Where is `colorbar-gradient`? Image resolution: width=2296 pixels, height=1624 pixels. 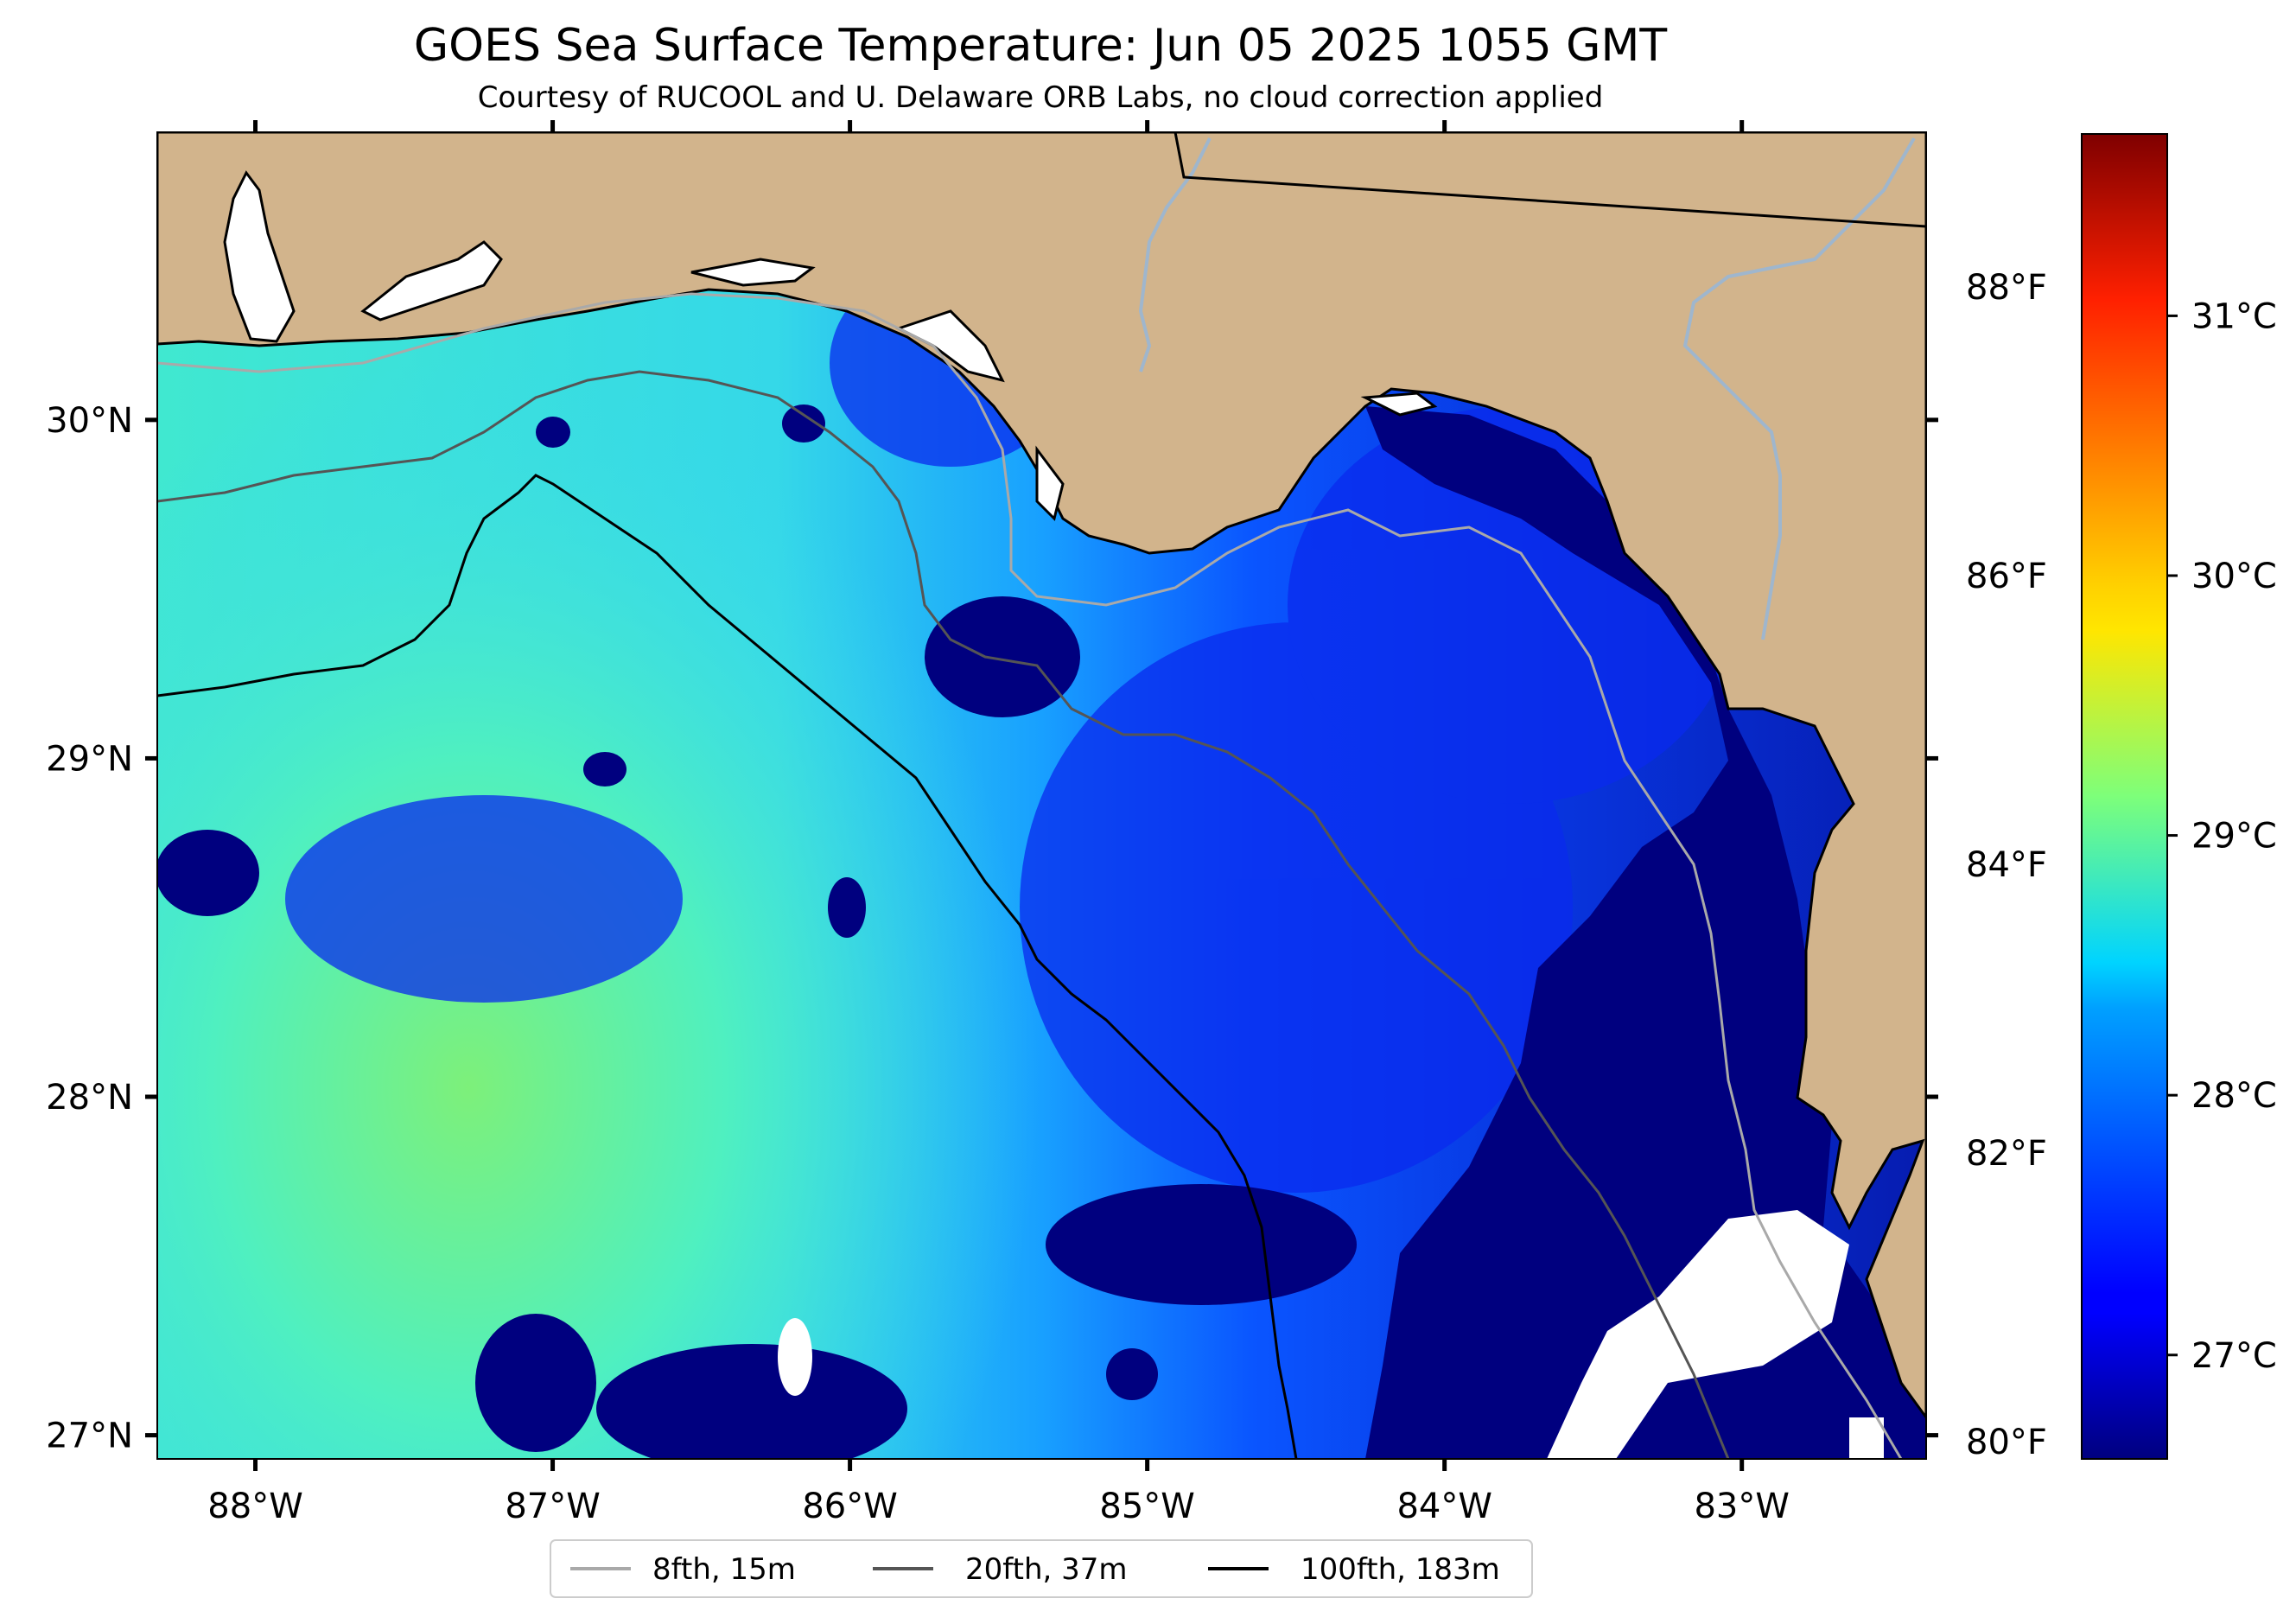
colorbar-gradient is located at coordinates (2124, 796).